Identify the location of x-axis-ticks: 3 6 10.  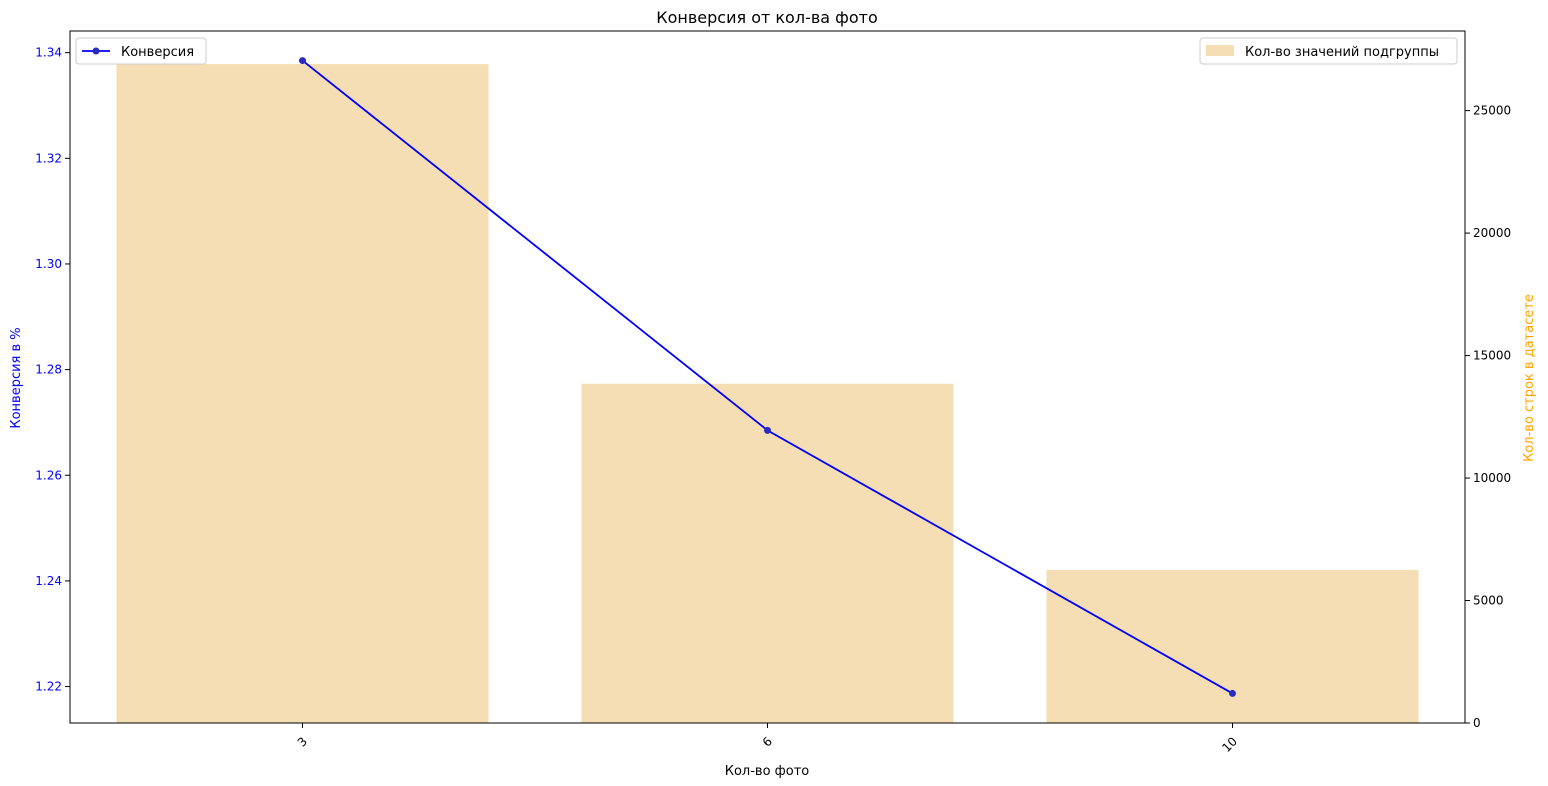
(767, 739).